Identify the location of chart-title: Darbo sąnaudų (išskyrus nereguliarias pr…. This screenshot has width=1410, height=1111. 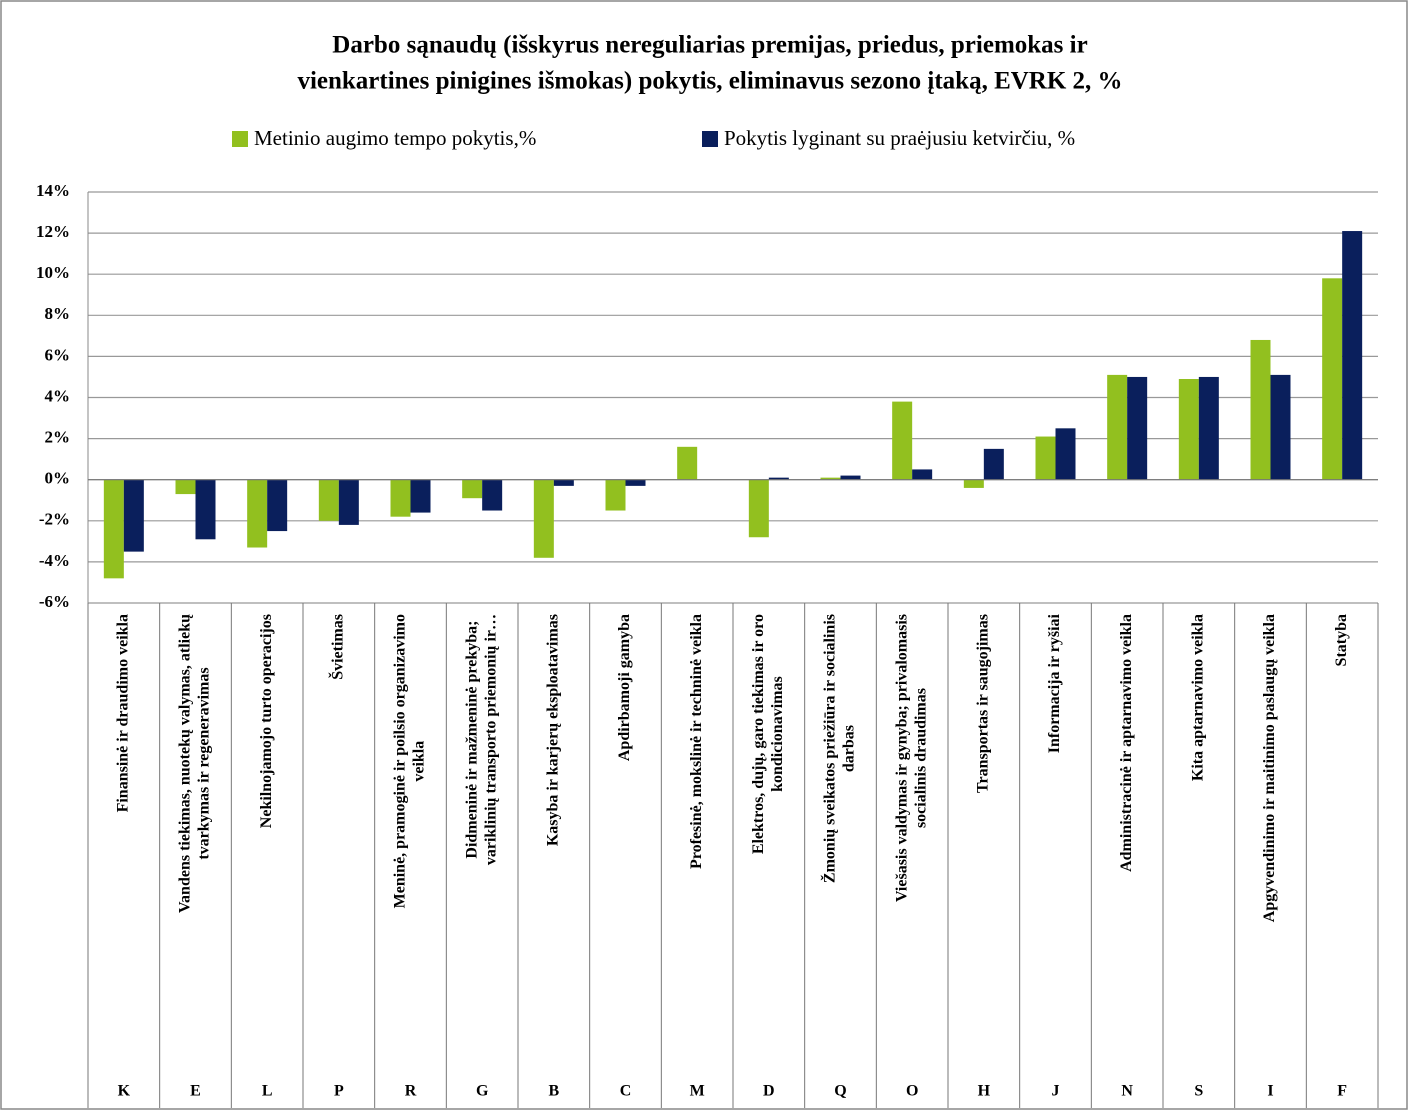
(709, 45).